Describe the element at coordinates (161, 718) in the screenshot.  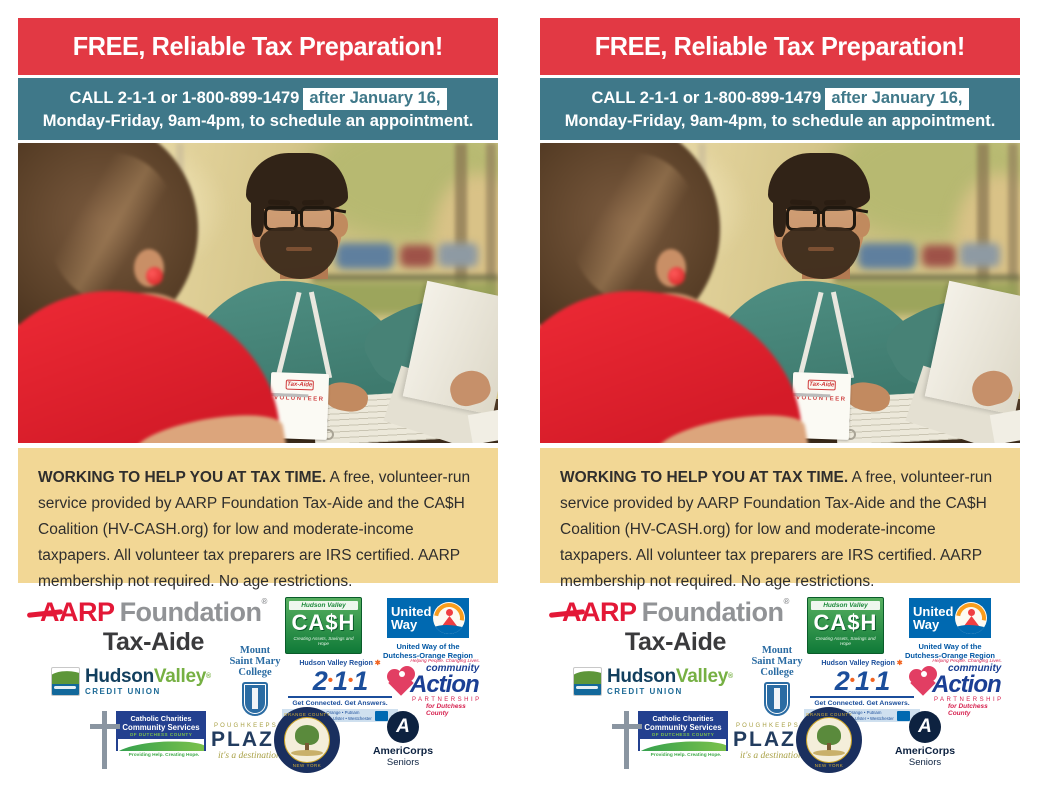
I see `cc-line: Catholic Charities` at that location.